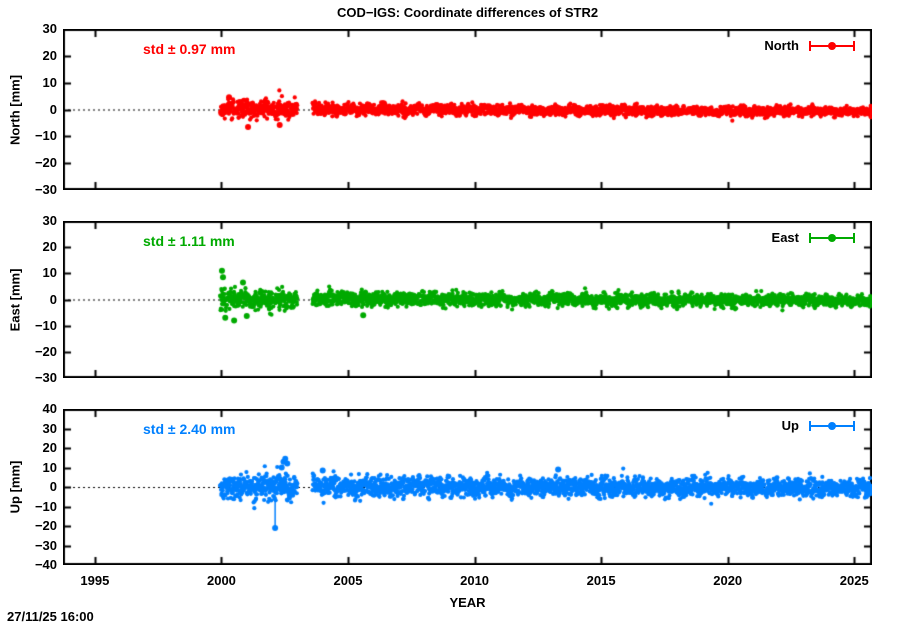  What do you see at coordinates (832, 45) in the screenshot?
I see `north-errorbar-marker-icon` at bounding box center [832, 45].